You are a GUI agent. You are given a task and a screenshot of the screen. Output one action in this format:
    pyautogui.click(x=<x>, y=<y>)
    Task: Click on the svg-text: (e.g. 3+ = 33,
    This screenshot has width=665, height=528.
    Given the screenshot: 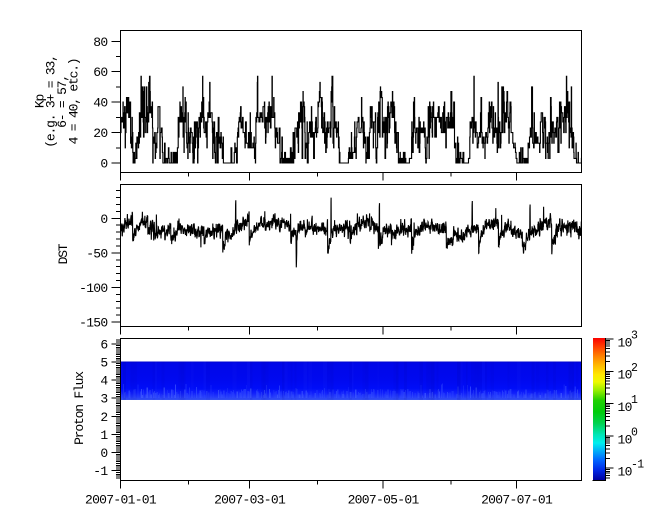 What is the action you would take?
    pyautogui.click(x=51, y=101)
    